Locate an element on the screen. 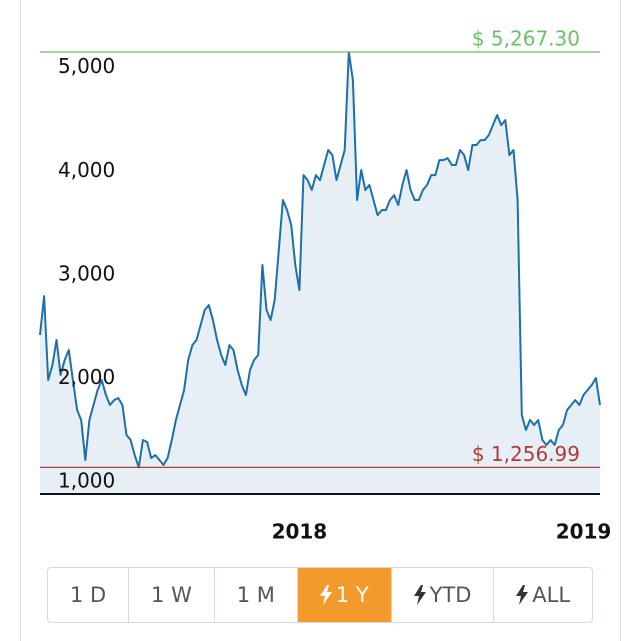  button-label: 1 D is located at coordinates (88, 595).